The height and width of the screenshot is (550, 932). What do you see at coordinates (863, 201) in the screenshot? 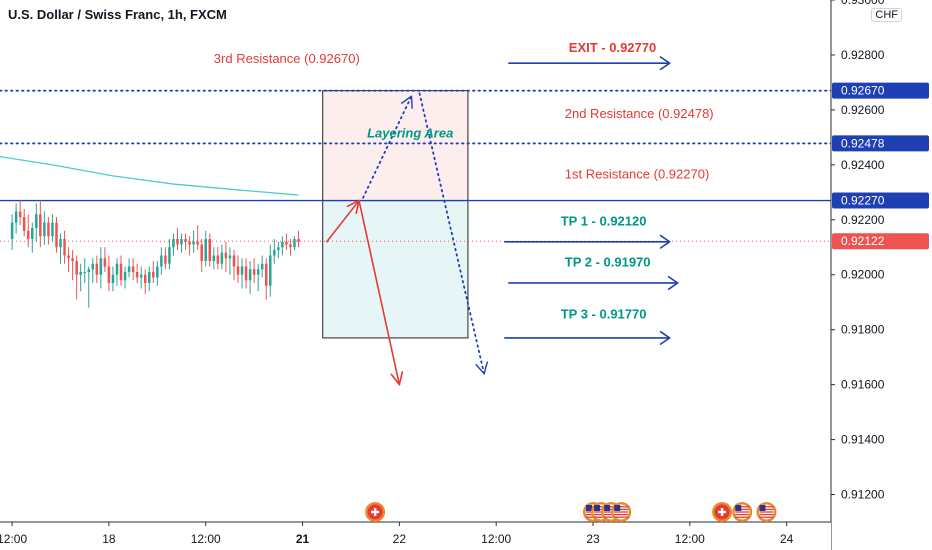
I see `level-price-tag-3: 0.92270` at bounding box center [863, 201].